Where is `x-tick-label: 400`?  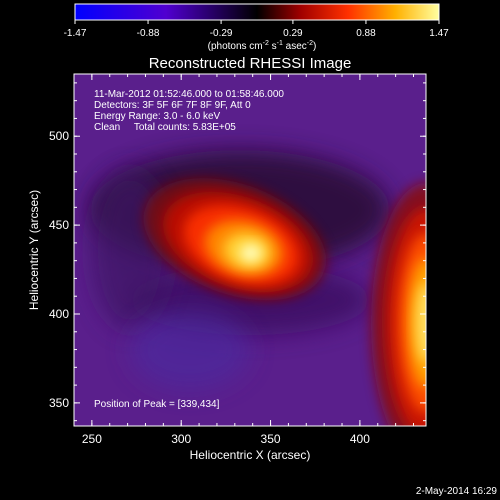 x-tick-label: 400 is located at coordinates (360, 439).